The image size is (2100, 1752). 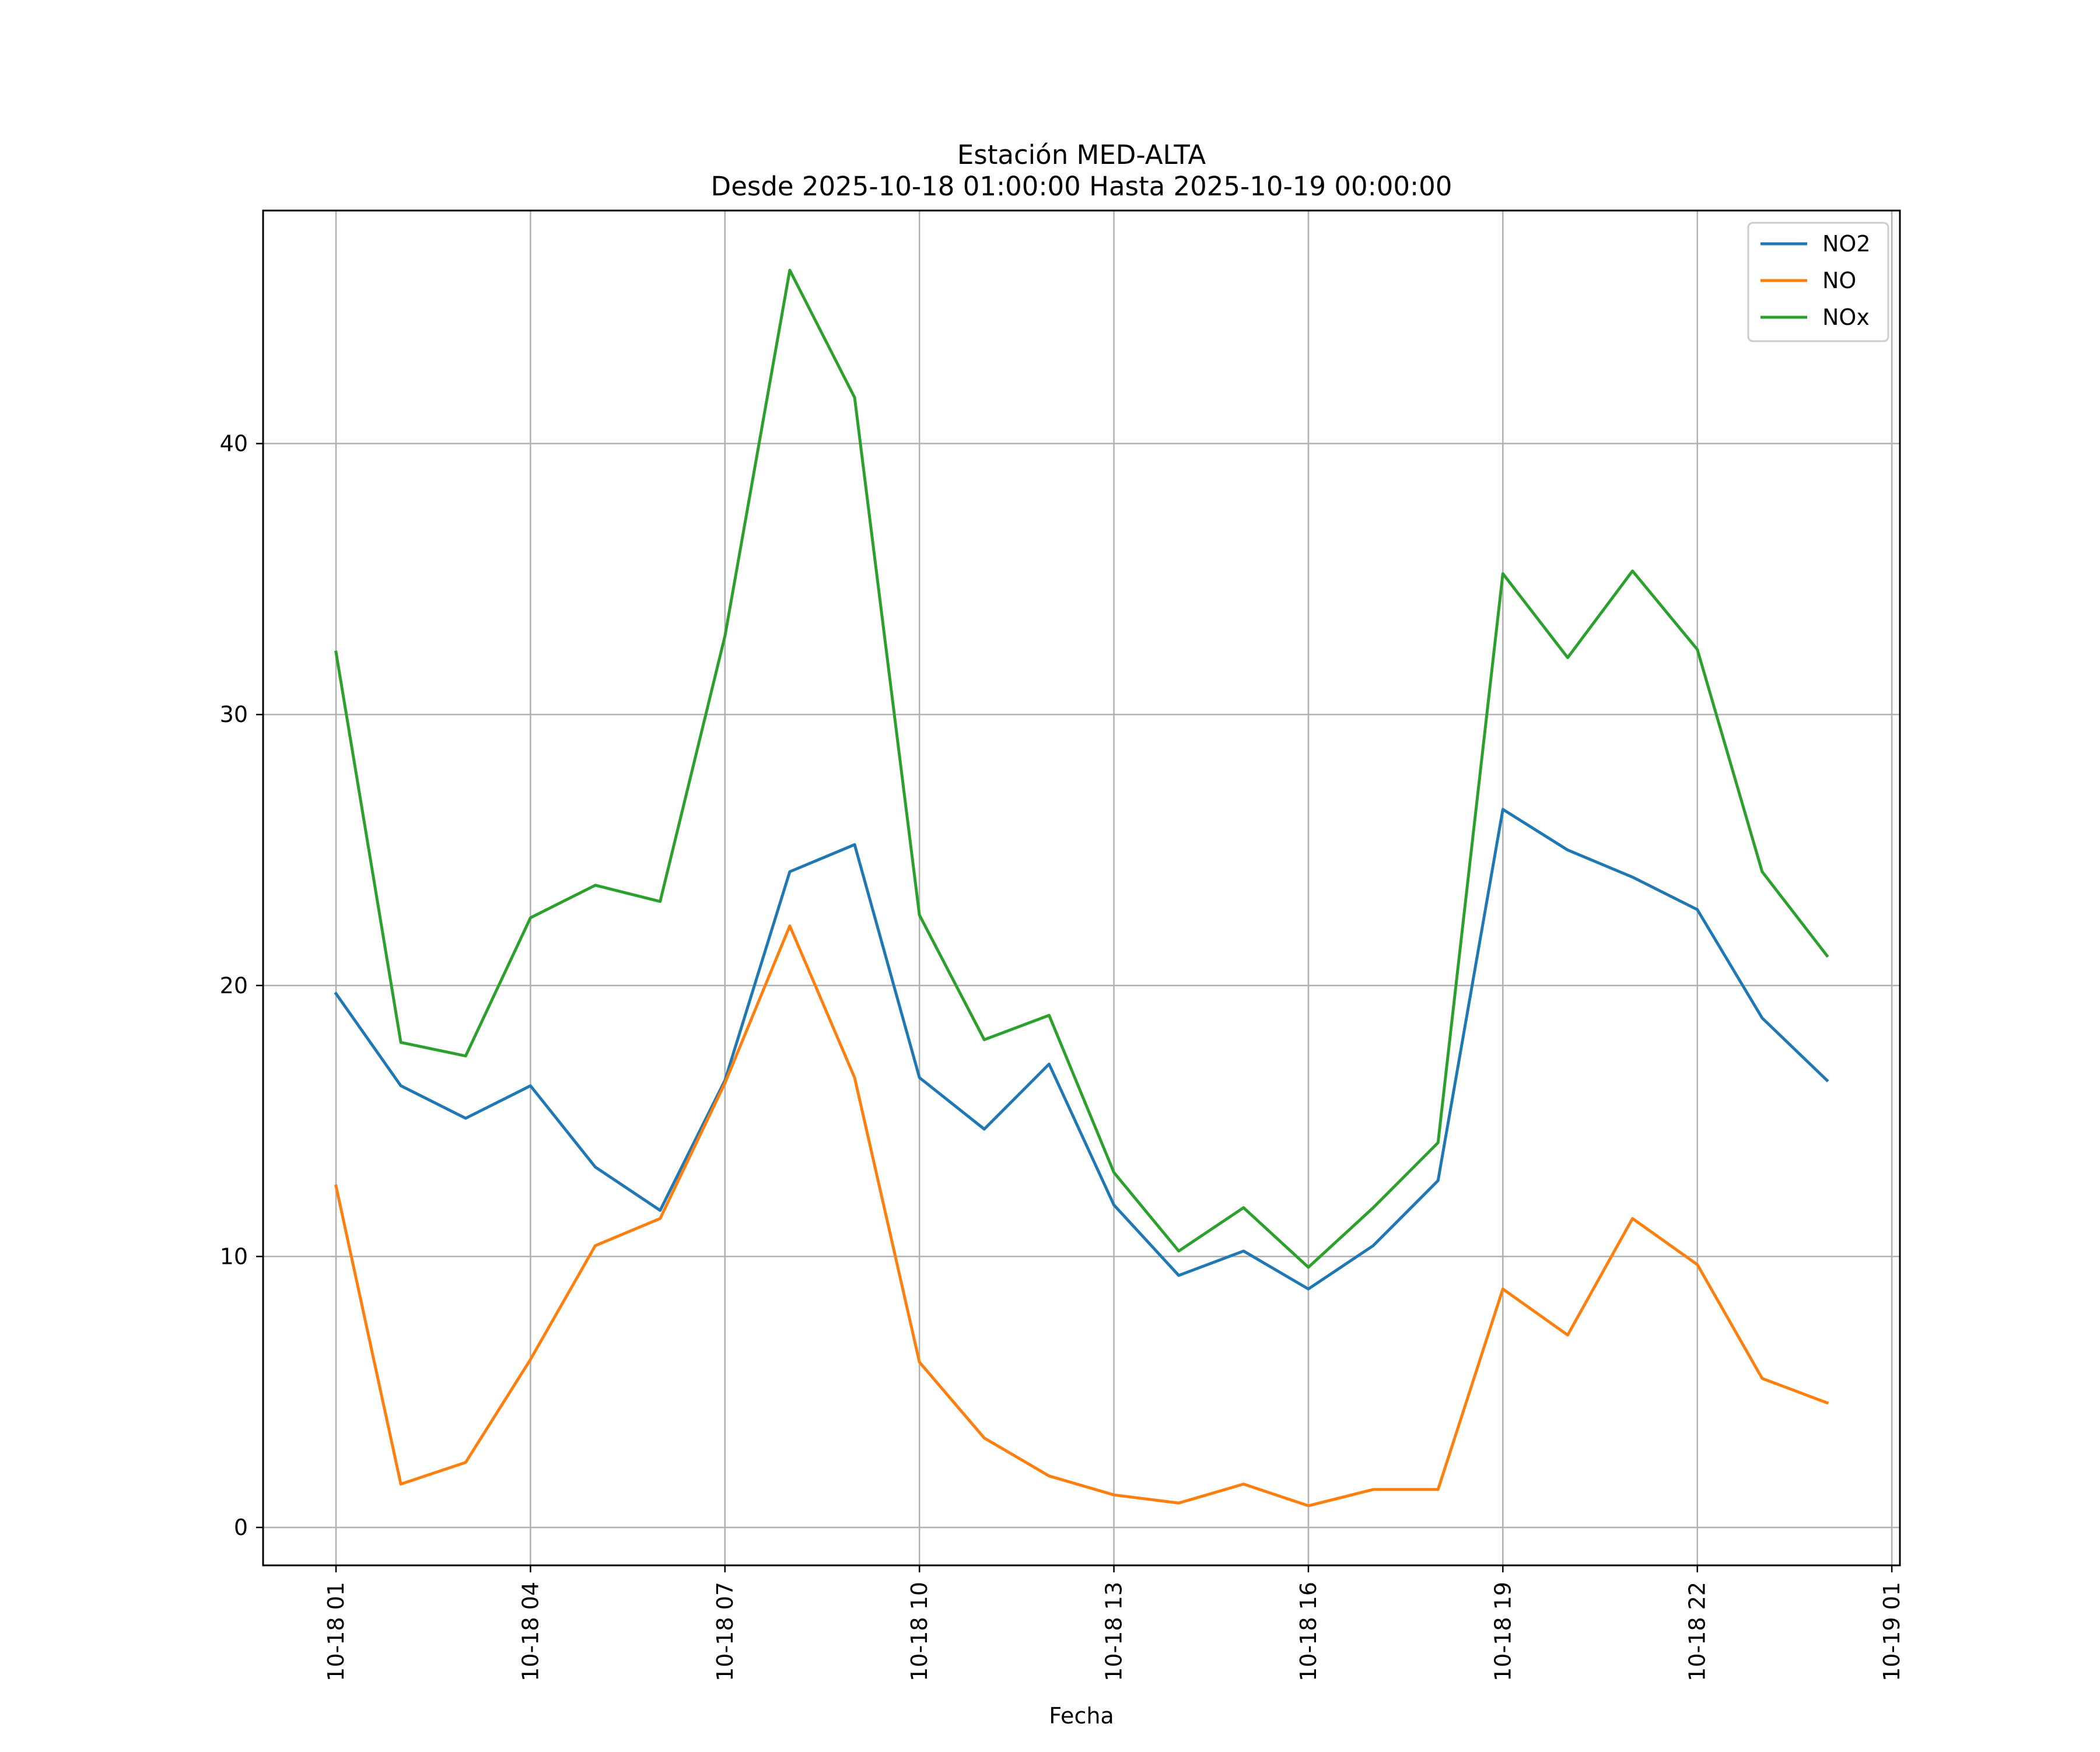 I want to click on x-tick-label: 10-18 01, so click(x=336, y=1632).